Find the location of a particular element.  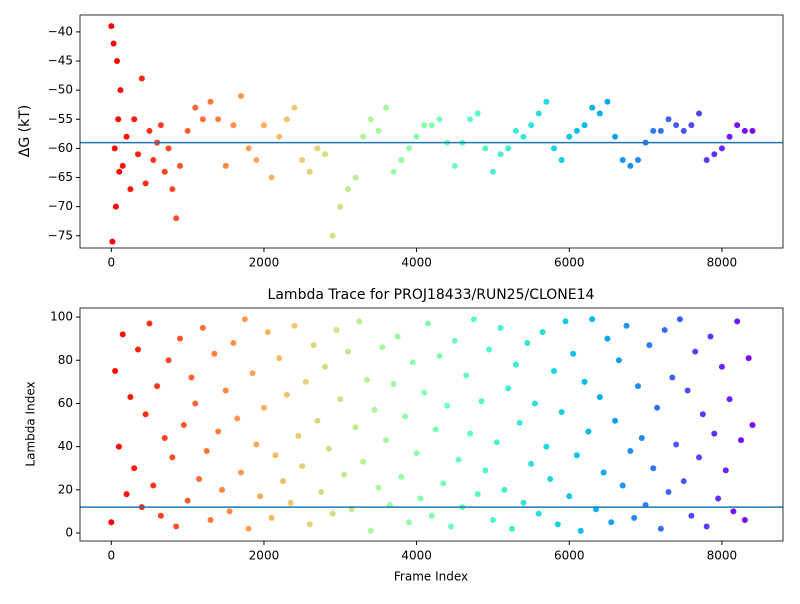

x-tick-label: 8000 is located at coordinates (722, 263).